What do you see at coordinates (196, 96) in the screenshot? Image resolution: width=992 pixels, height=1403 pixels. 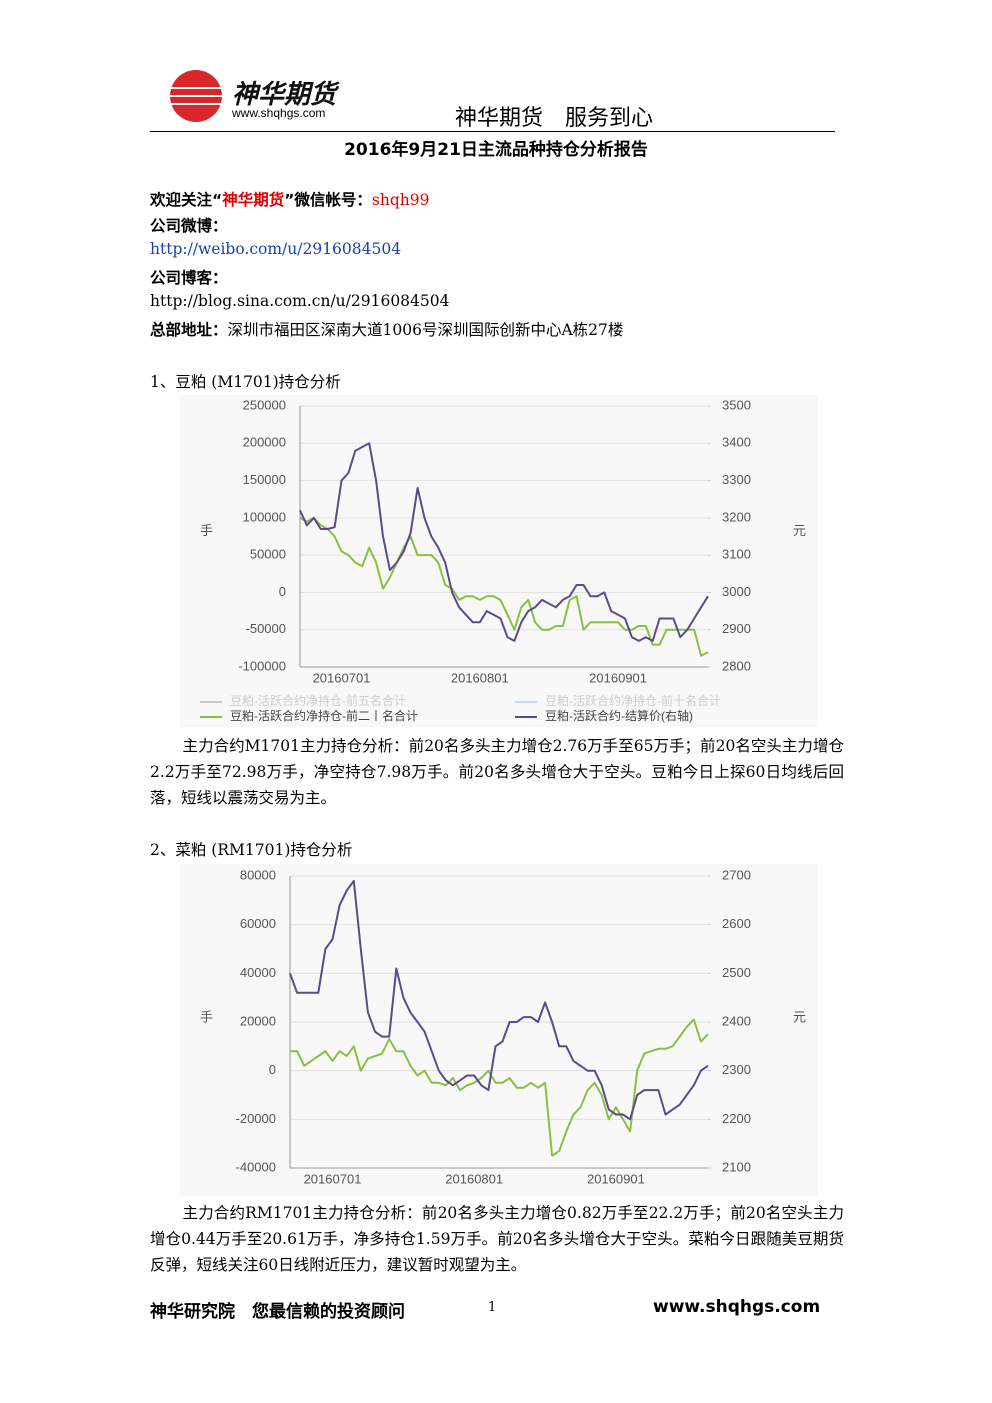 I see `logo-mark` at bounding box center [196, 96].